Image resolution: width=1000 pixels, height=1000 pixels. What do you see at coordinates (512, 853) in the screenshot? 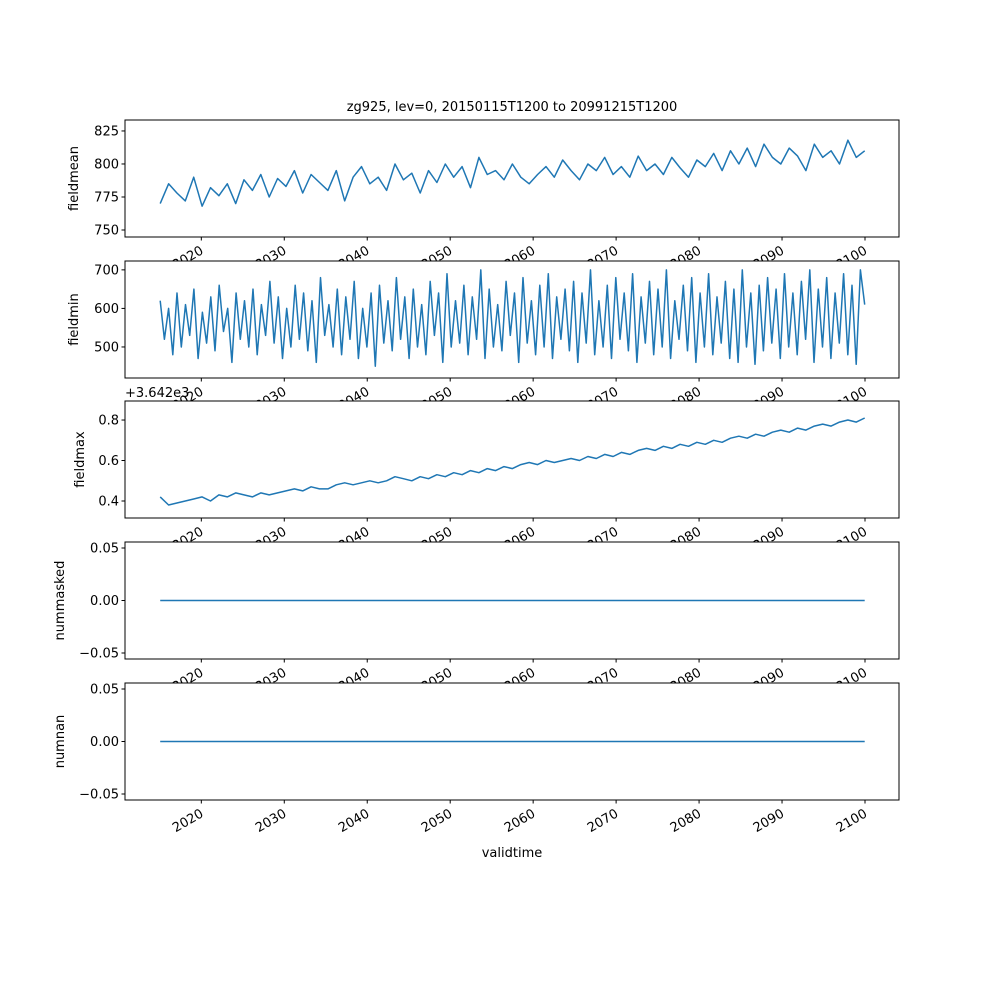
I see `x-axis-label: validtime` at bounding box center [512, 853].